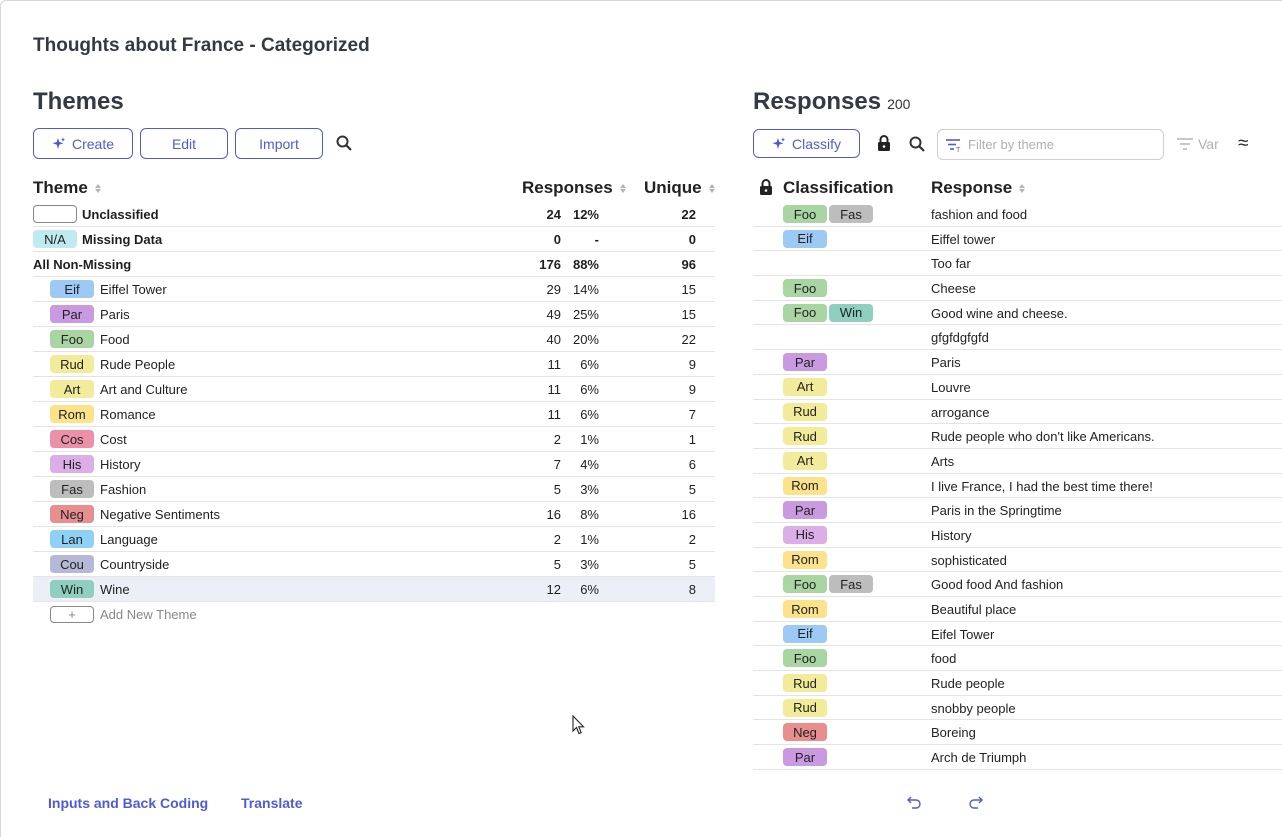 This screenshot has width=1282, height=837. Describe the element at coordinates (374, 489) in the screenshot. I see `theme-row: Fas Fashion 5 3% 5` at that location.